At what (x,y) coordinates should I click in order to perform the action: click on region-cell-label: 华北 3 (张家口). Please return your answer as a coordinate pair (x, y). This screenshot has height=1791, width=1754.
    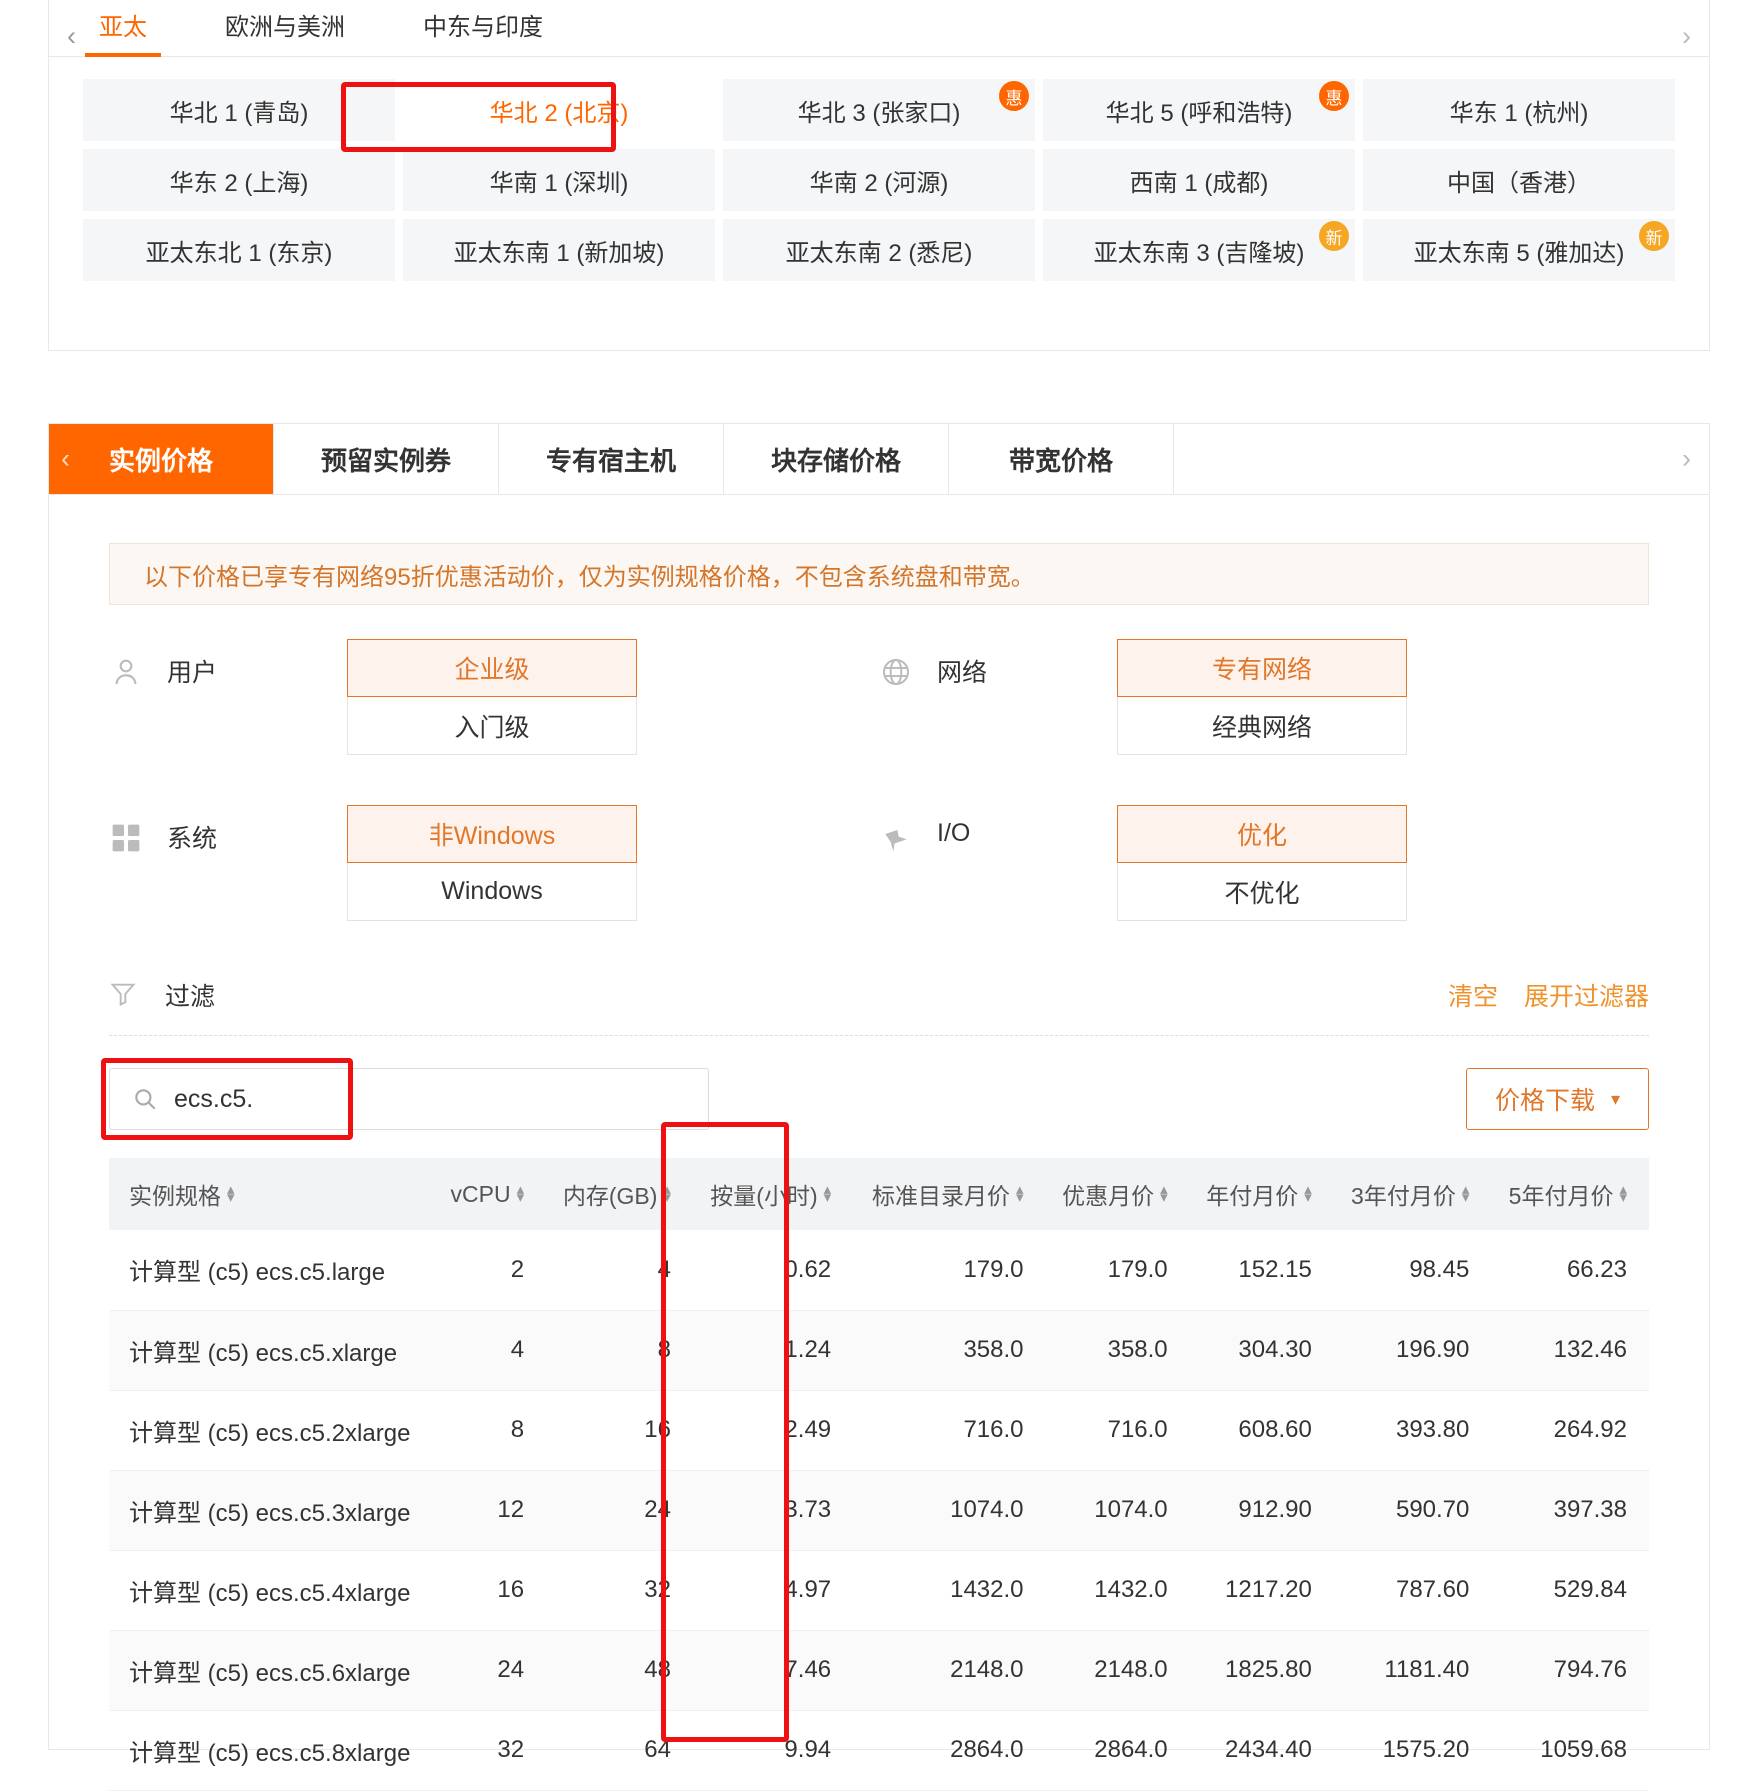
    Looking at the image, I should click on (879, 113).